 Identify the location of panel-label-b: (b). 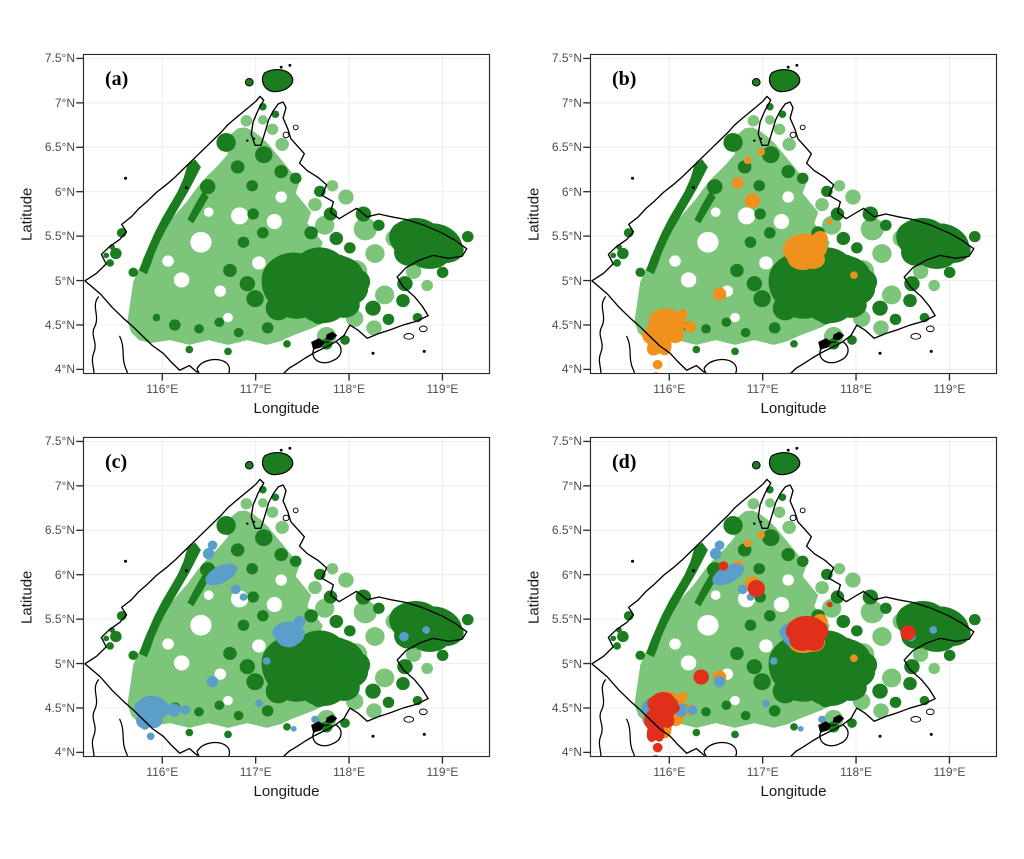
(624, 79).